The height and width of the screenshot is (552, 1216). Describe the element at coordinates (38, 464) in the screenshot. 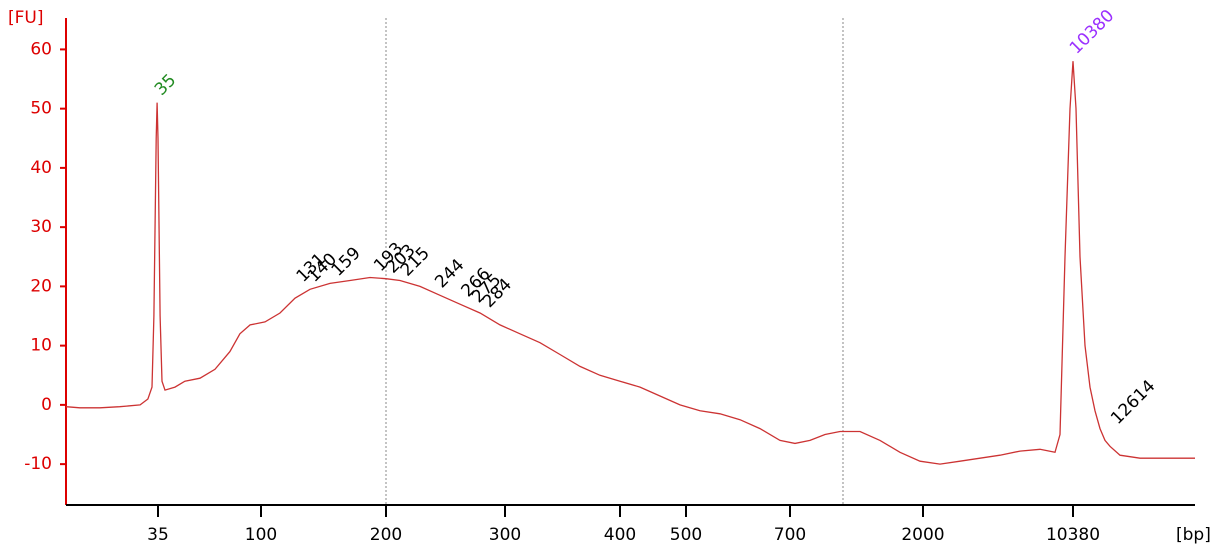

I see `y-tick-label: -10` at that location.